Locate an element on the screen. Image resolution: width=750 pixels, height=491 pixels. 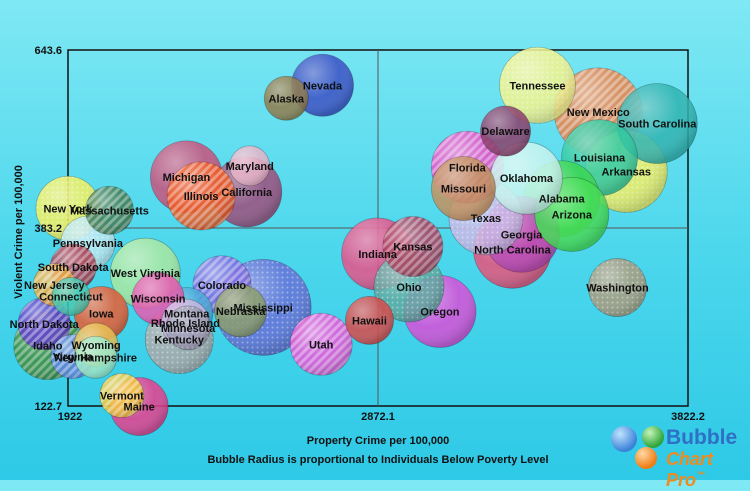
bubble-shine-connecticut is located at coordinates (70, 296).